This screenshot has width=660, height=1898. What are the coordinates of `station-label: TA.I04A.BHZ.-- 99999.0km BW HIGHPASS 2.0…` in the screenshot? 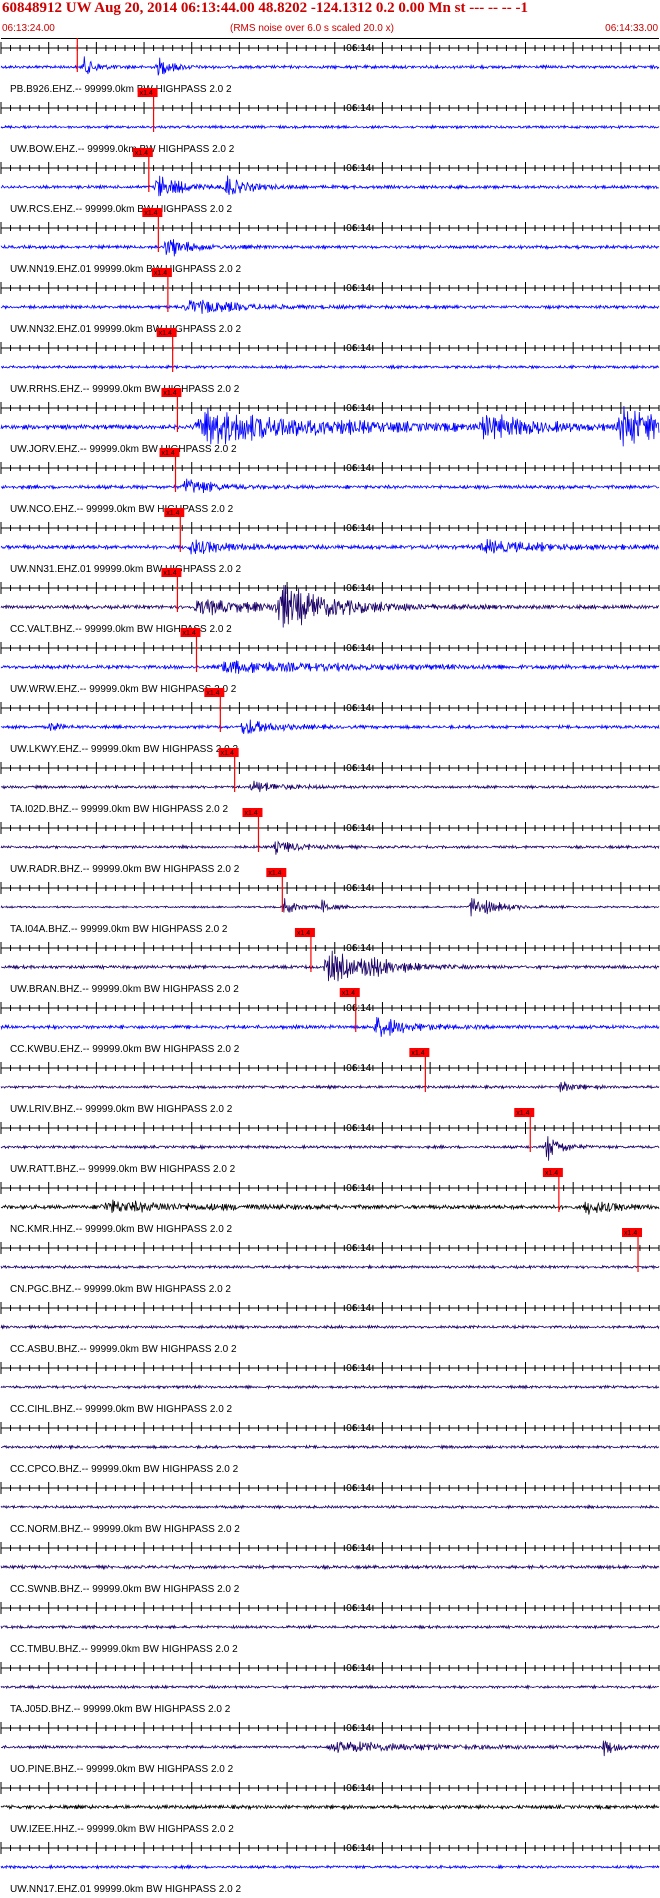 It's located at (119, 929).